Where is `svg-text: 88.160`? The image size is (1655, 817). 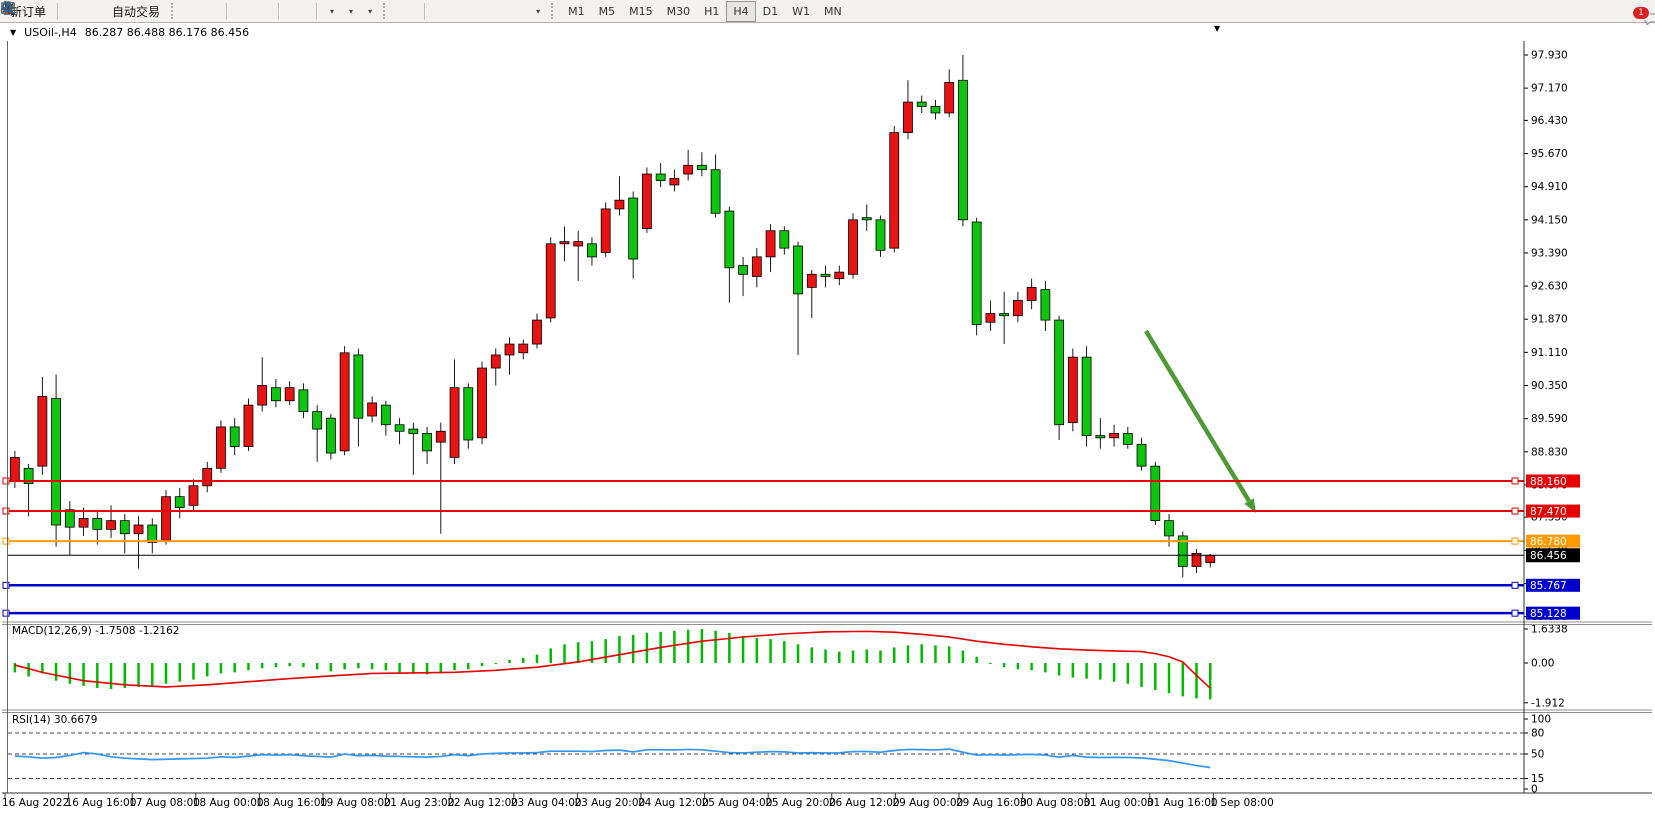
svg-text: 88.160 is located at coordinates (1548, 482).